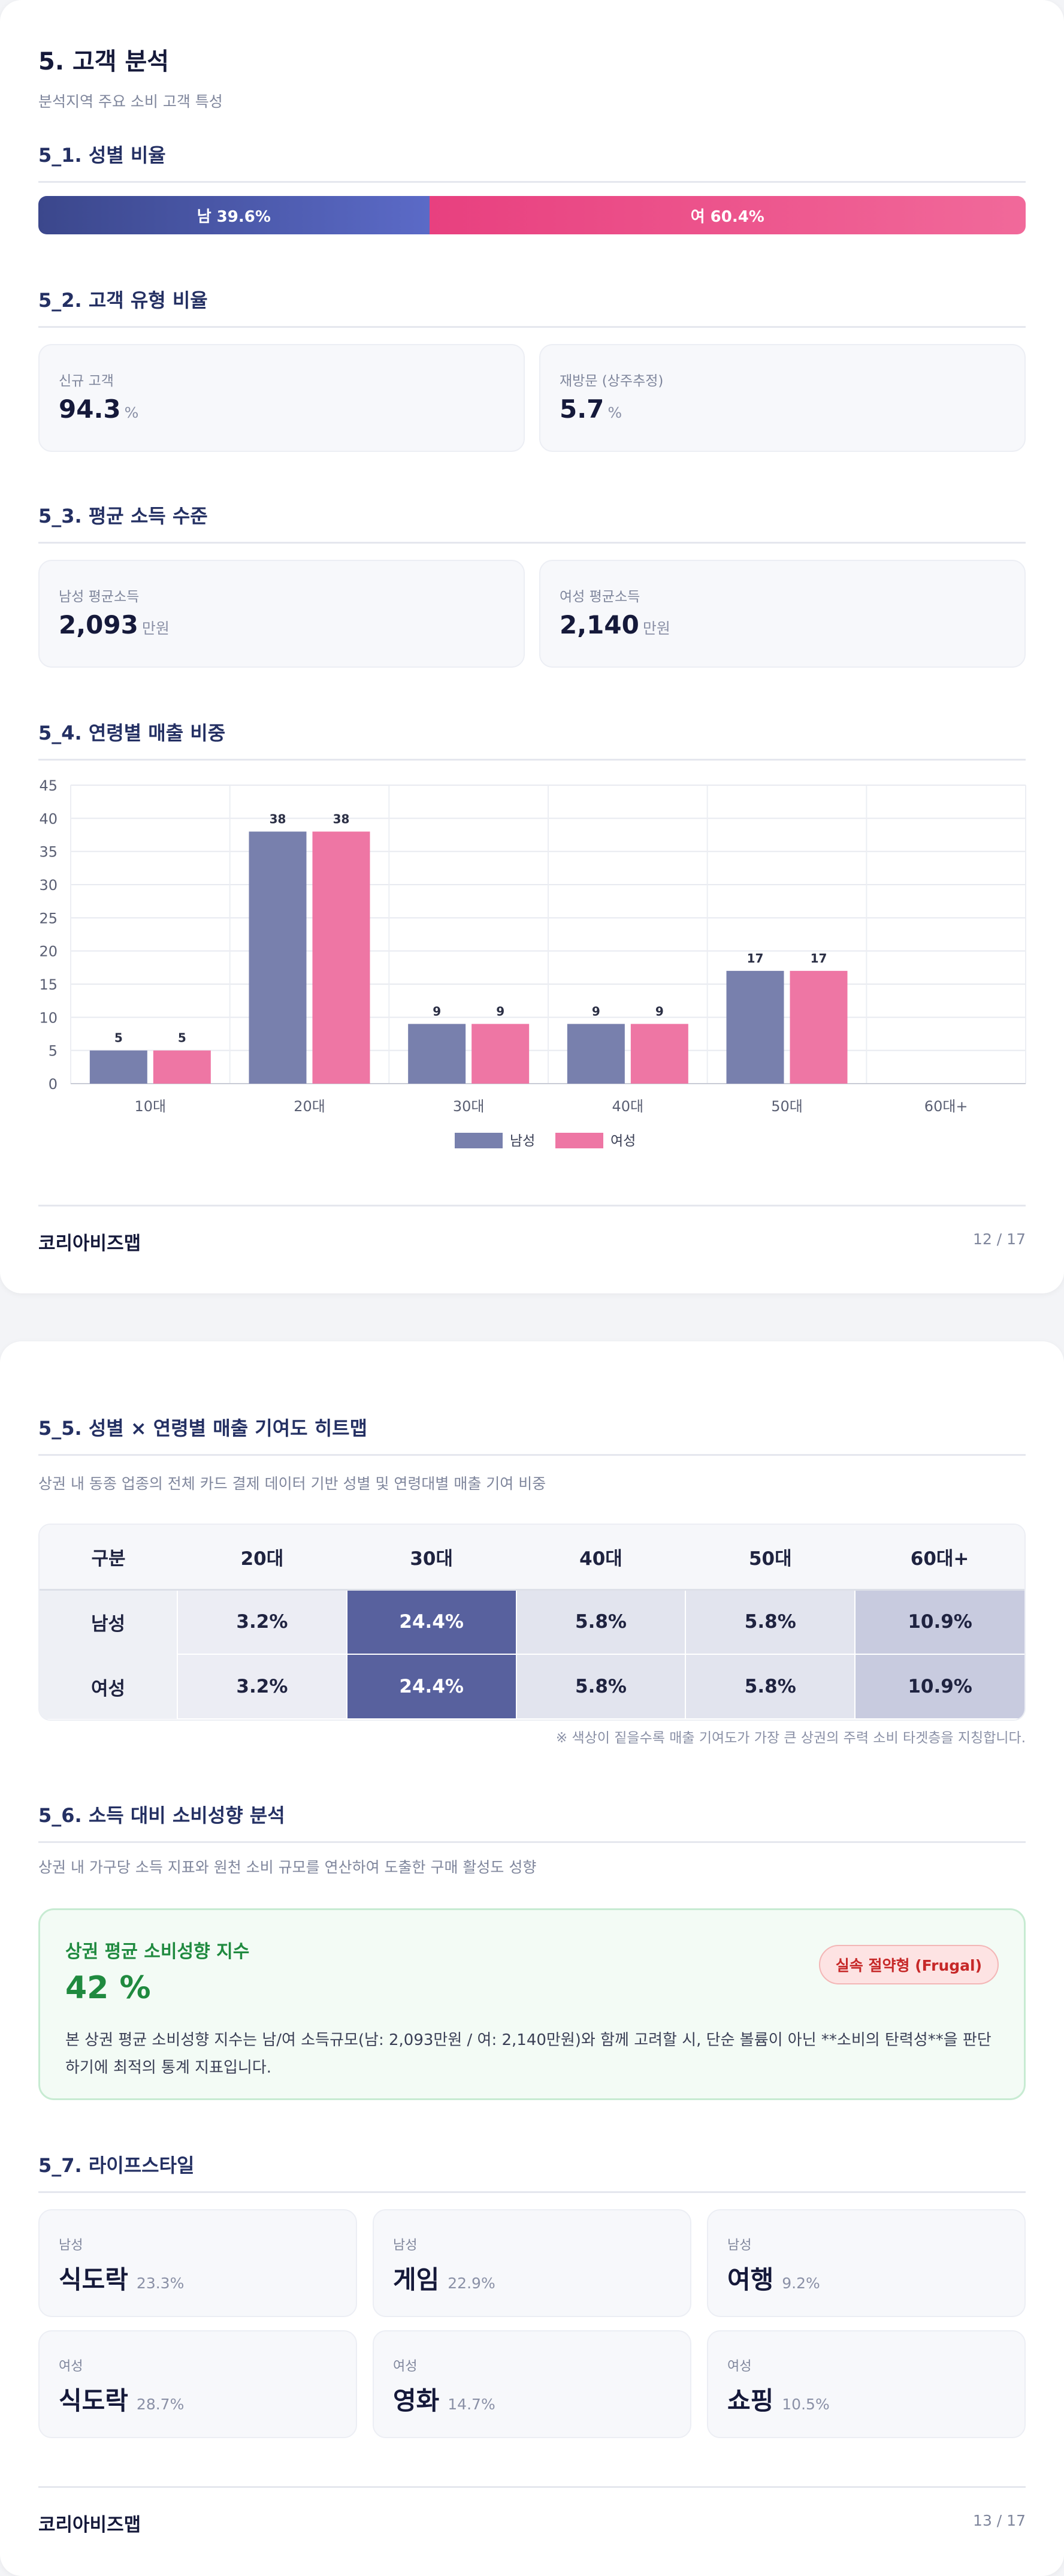 The image size is (1064, 2576). I want to click on new-customer-value-wrap: 94.3%, so click(98, 409).